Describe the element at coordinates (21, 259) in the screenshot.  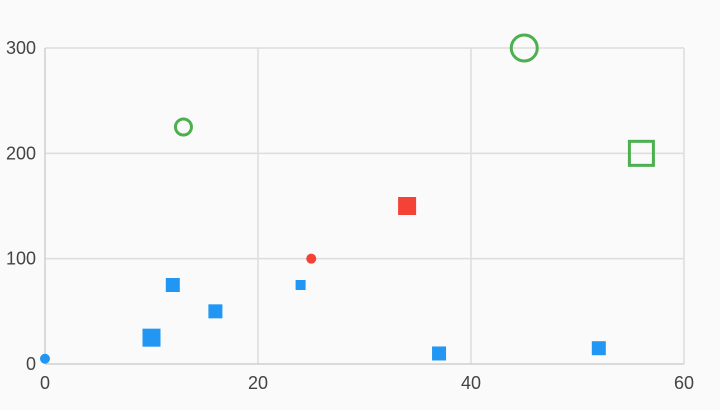
I see `y-tick-label: 100` at that location.